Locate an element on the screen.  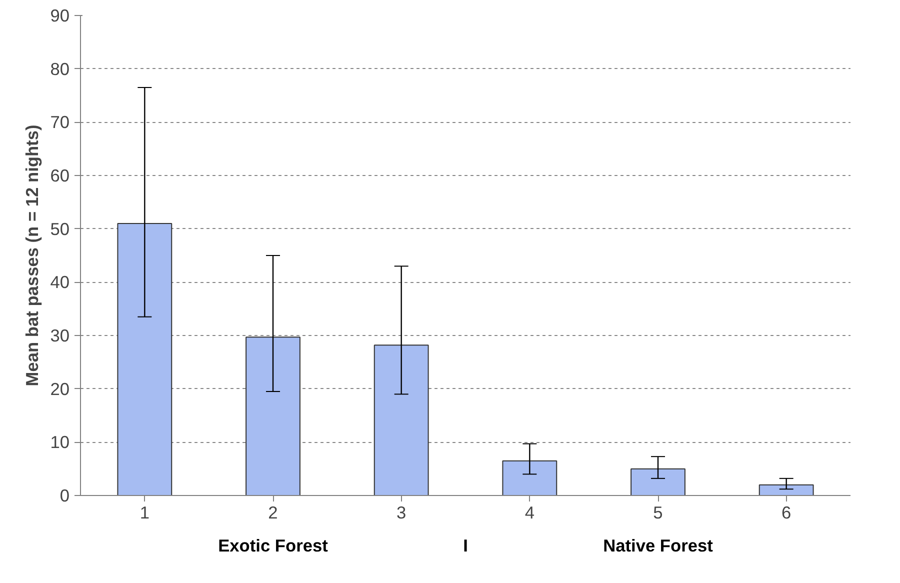
x-tick-label: 5 is located at coordinates (658, 512).